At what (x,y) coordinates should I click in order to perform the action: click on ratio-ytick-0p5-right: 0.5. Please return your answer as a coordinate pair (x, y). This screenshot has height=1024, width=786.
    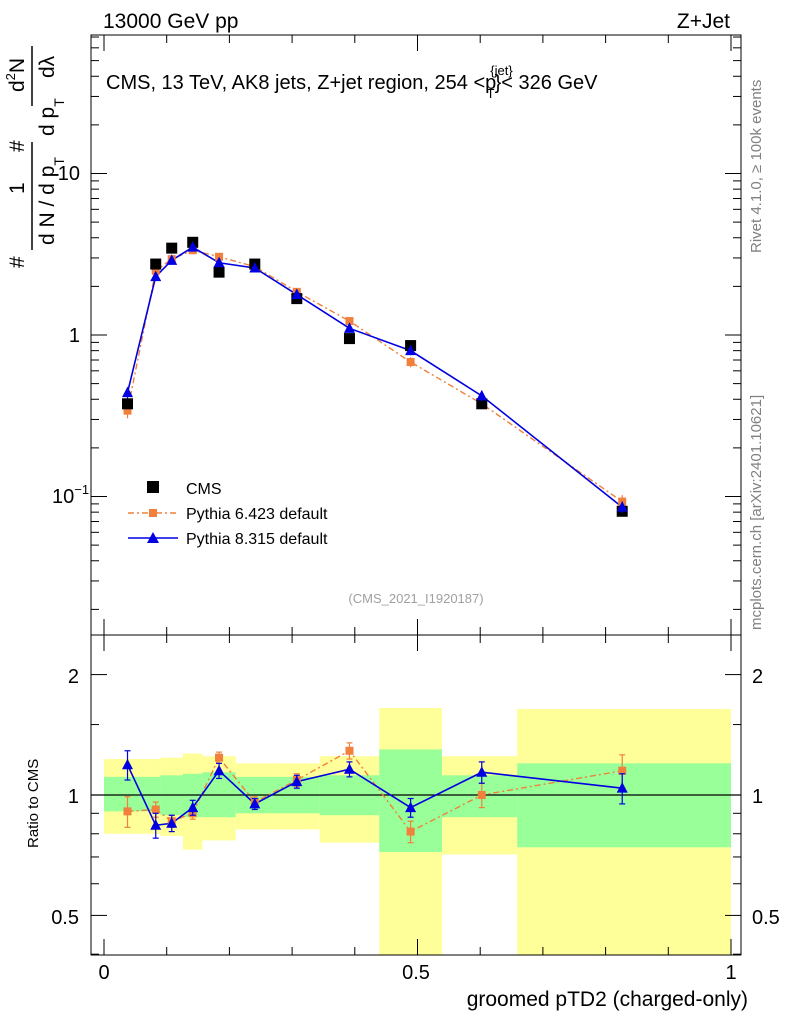
    Looking at the image, I should click on (766, 918).